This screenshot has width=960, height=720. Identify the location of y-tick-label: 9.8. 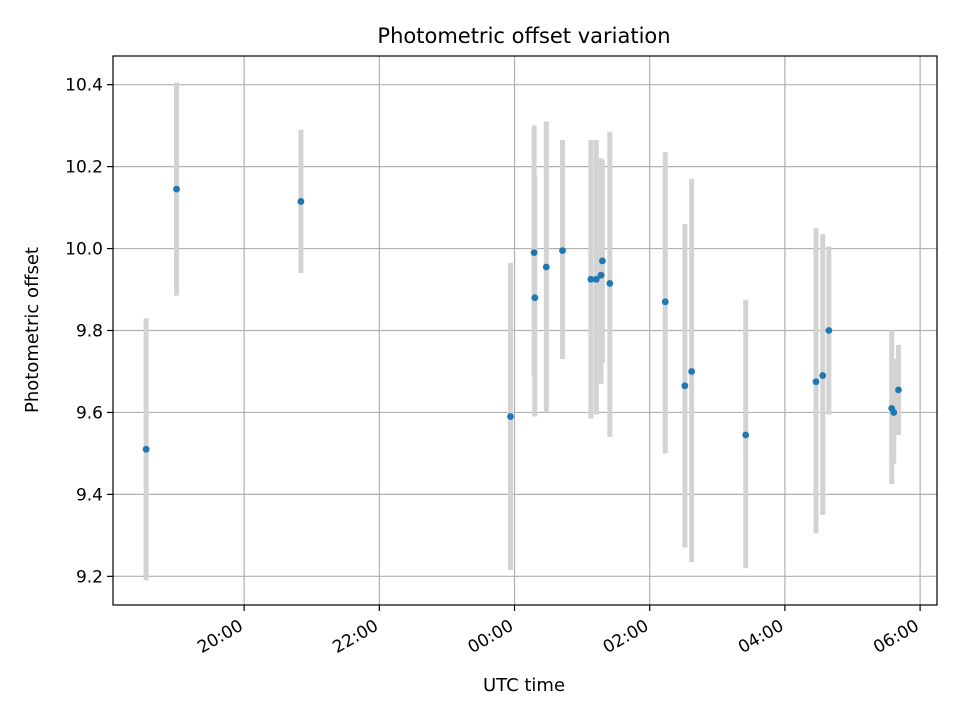
(89, 332).